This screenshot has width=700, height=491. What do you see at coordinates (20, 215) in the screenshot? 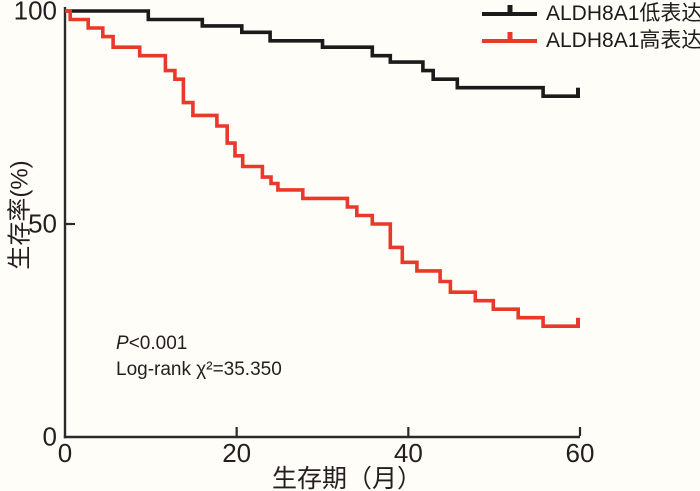
I see `y-axis-title: 生存率(%)` at bounding box center [20, 215].